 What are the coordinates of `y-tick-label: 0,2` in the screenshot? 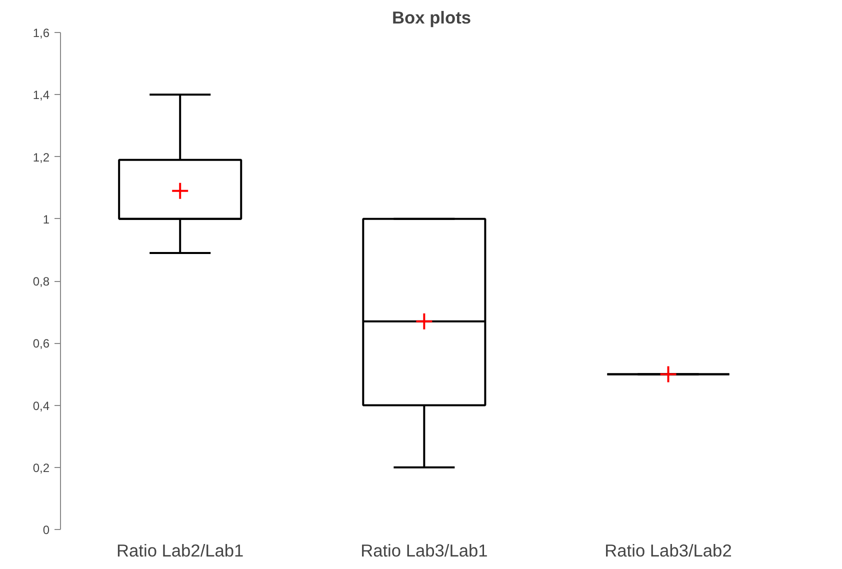 It's located at (41, 467).